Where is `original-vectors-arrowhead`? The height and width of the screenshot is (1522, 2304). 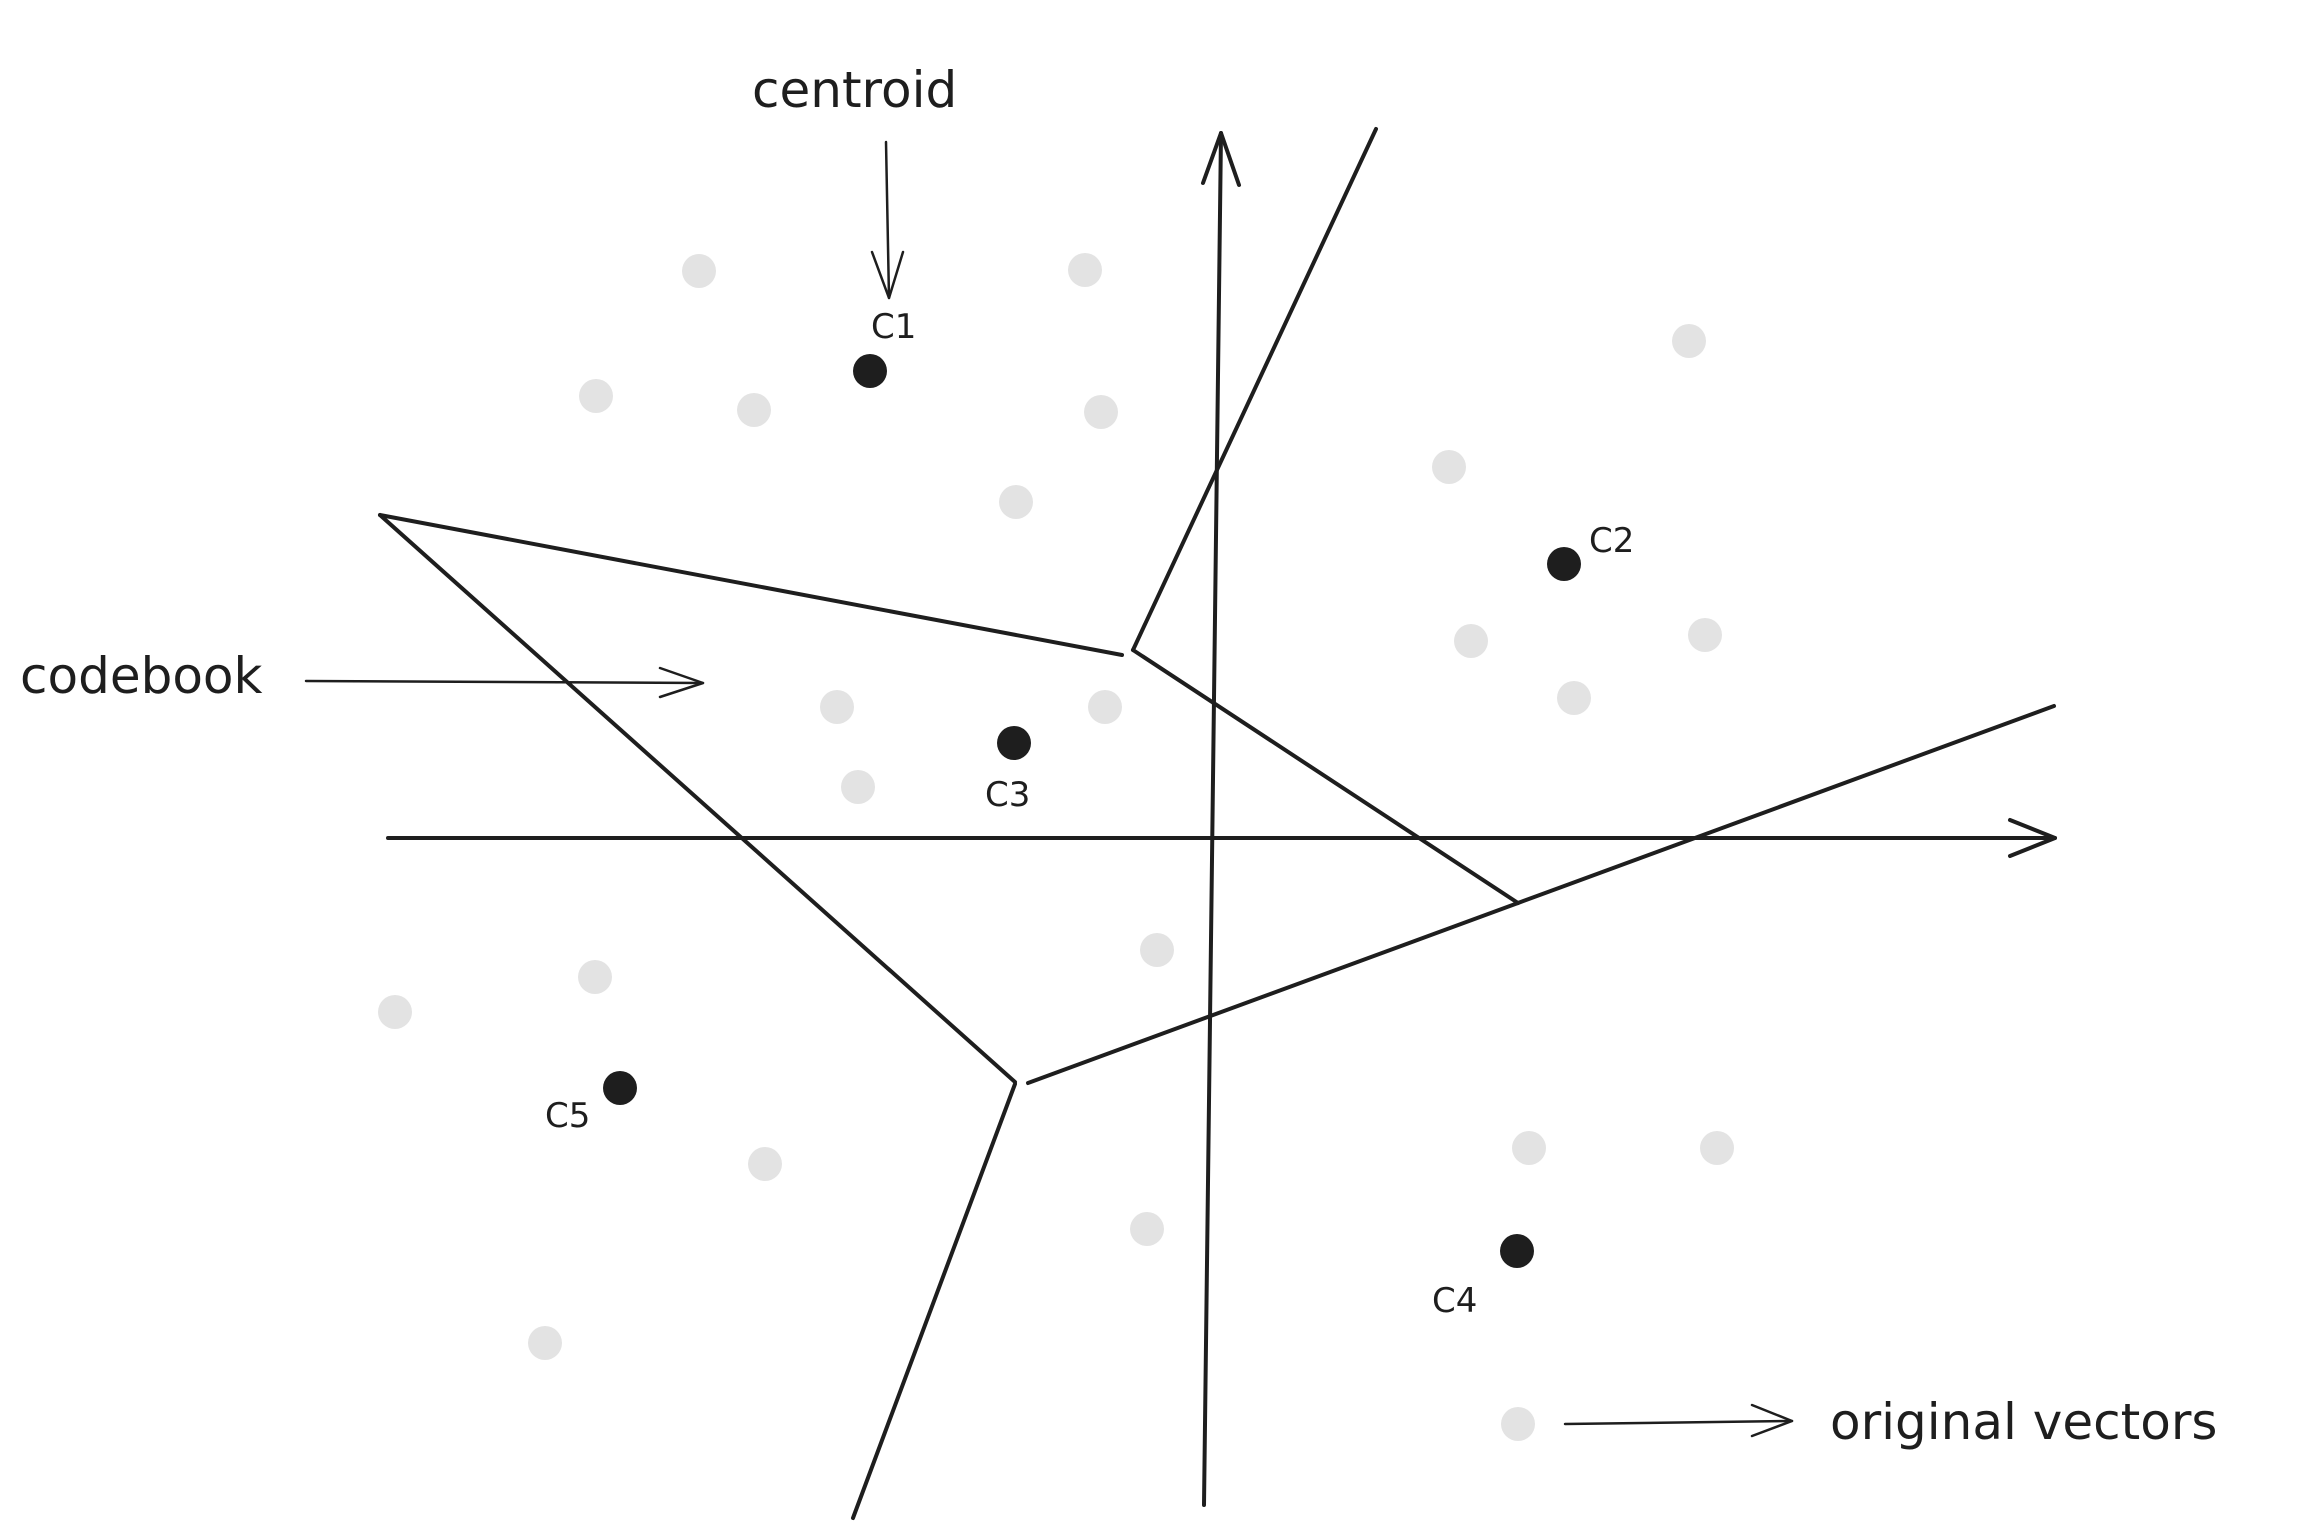 original-vectors-arrowhead is located at coordinates (1772, 1420).